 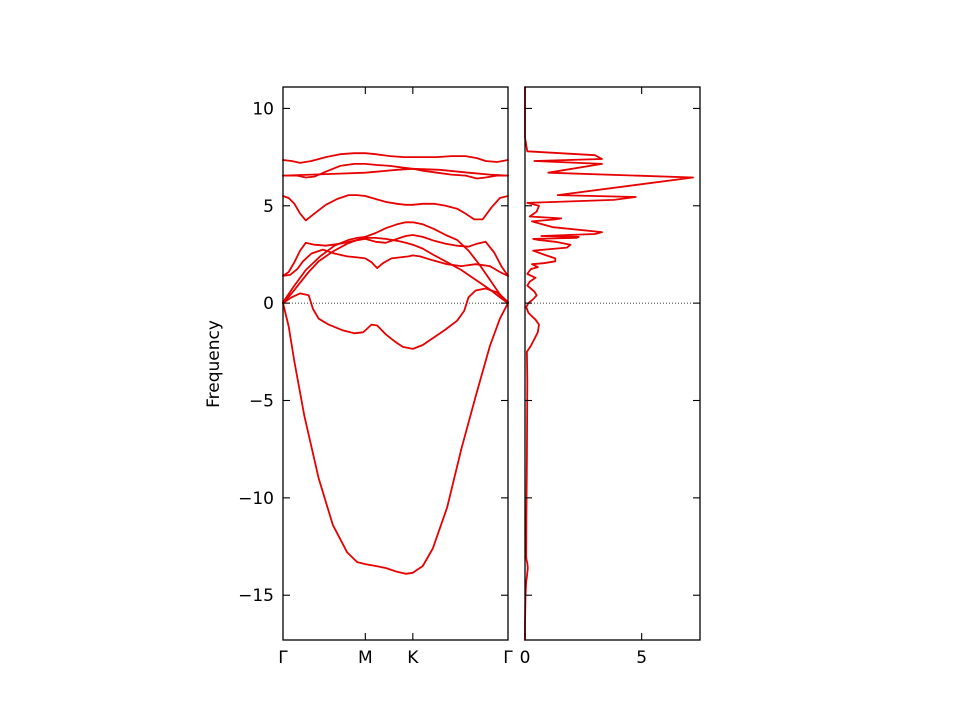 I want to click on dos-line, so click(x=609, y=363).